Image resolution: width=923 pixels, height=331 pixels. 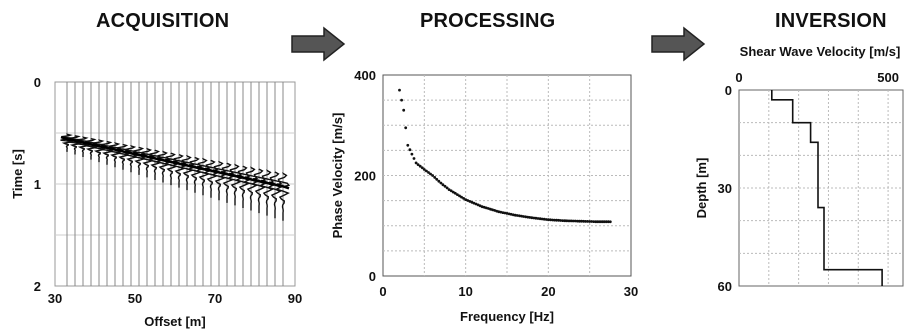 What do you see at coordinates (831, 21) in the screenshot?
I see `stage-title-inversion: INVERSION` at bounding box center [831, 21].